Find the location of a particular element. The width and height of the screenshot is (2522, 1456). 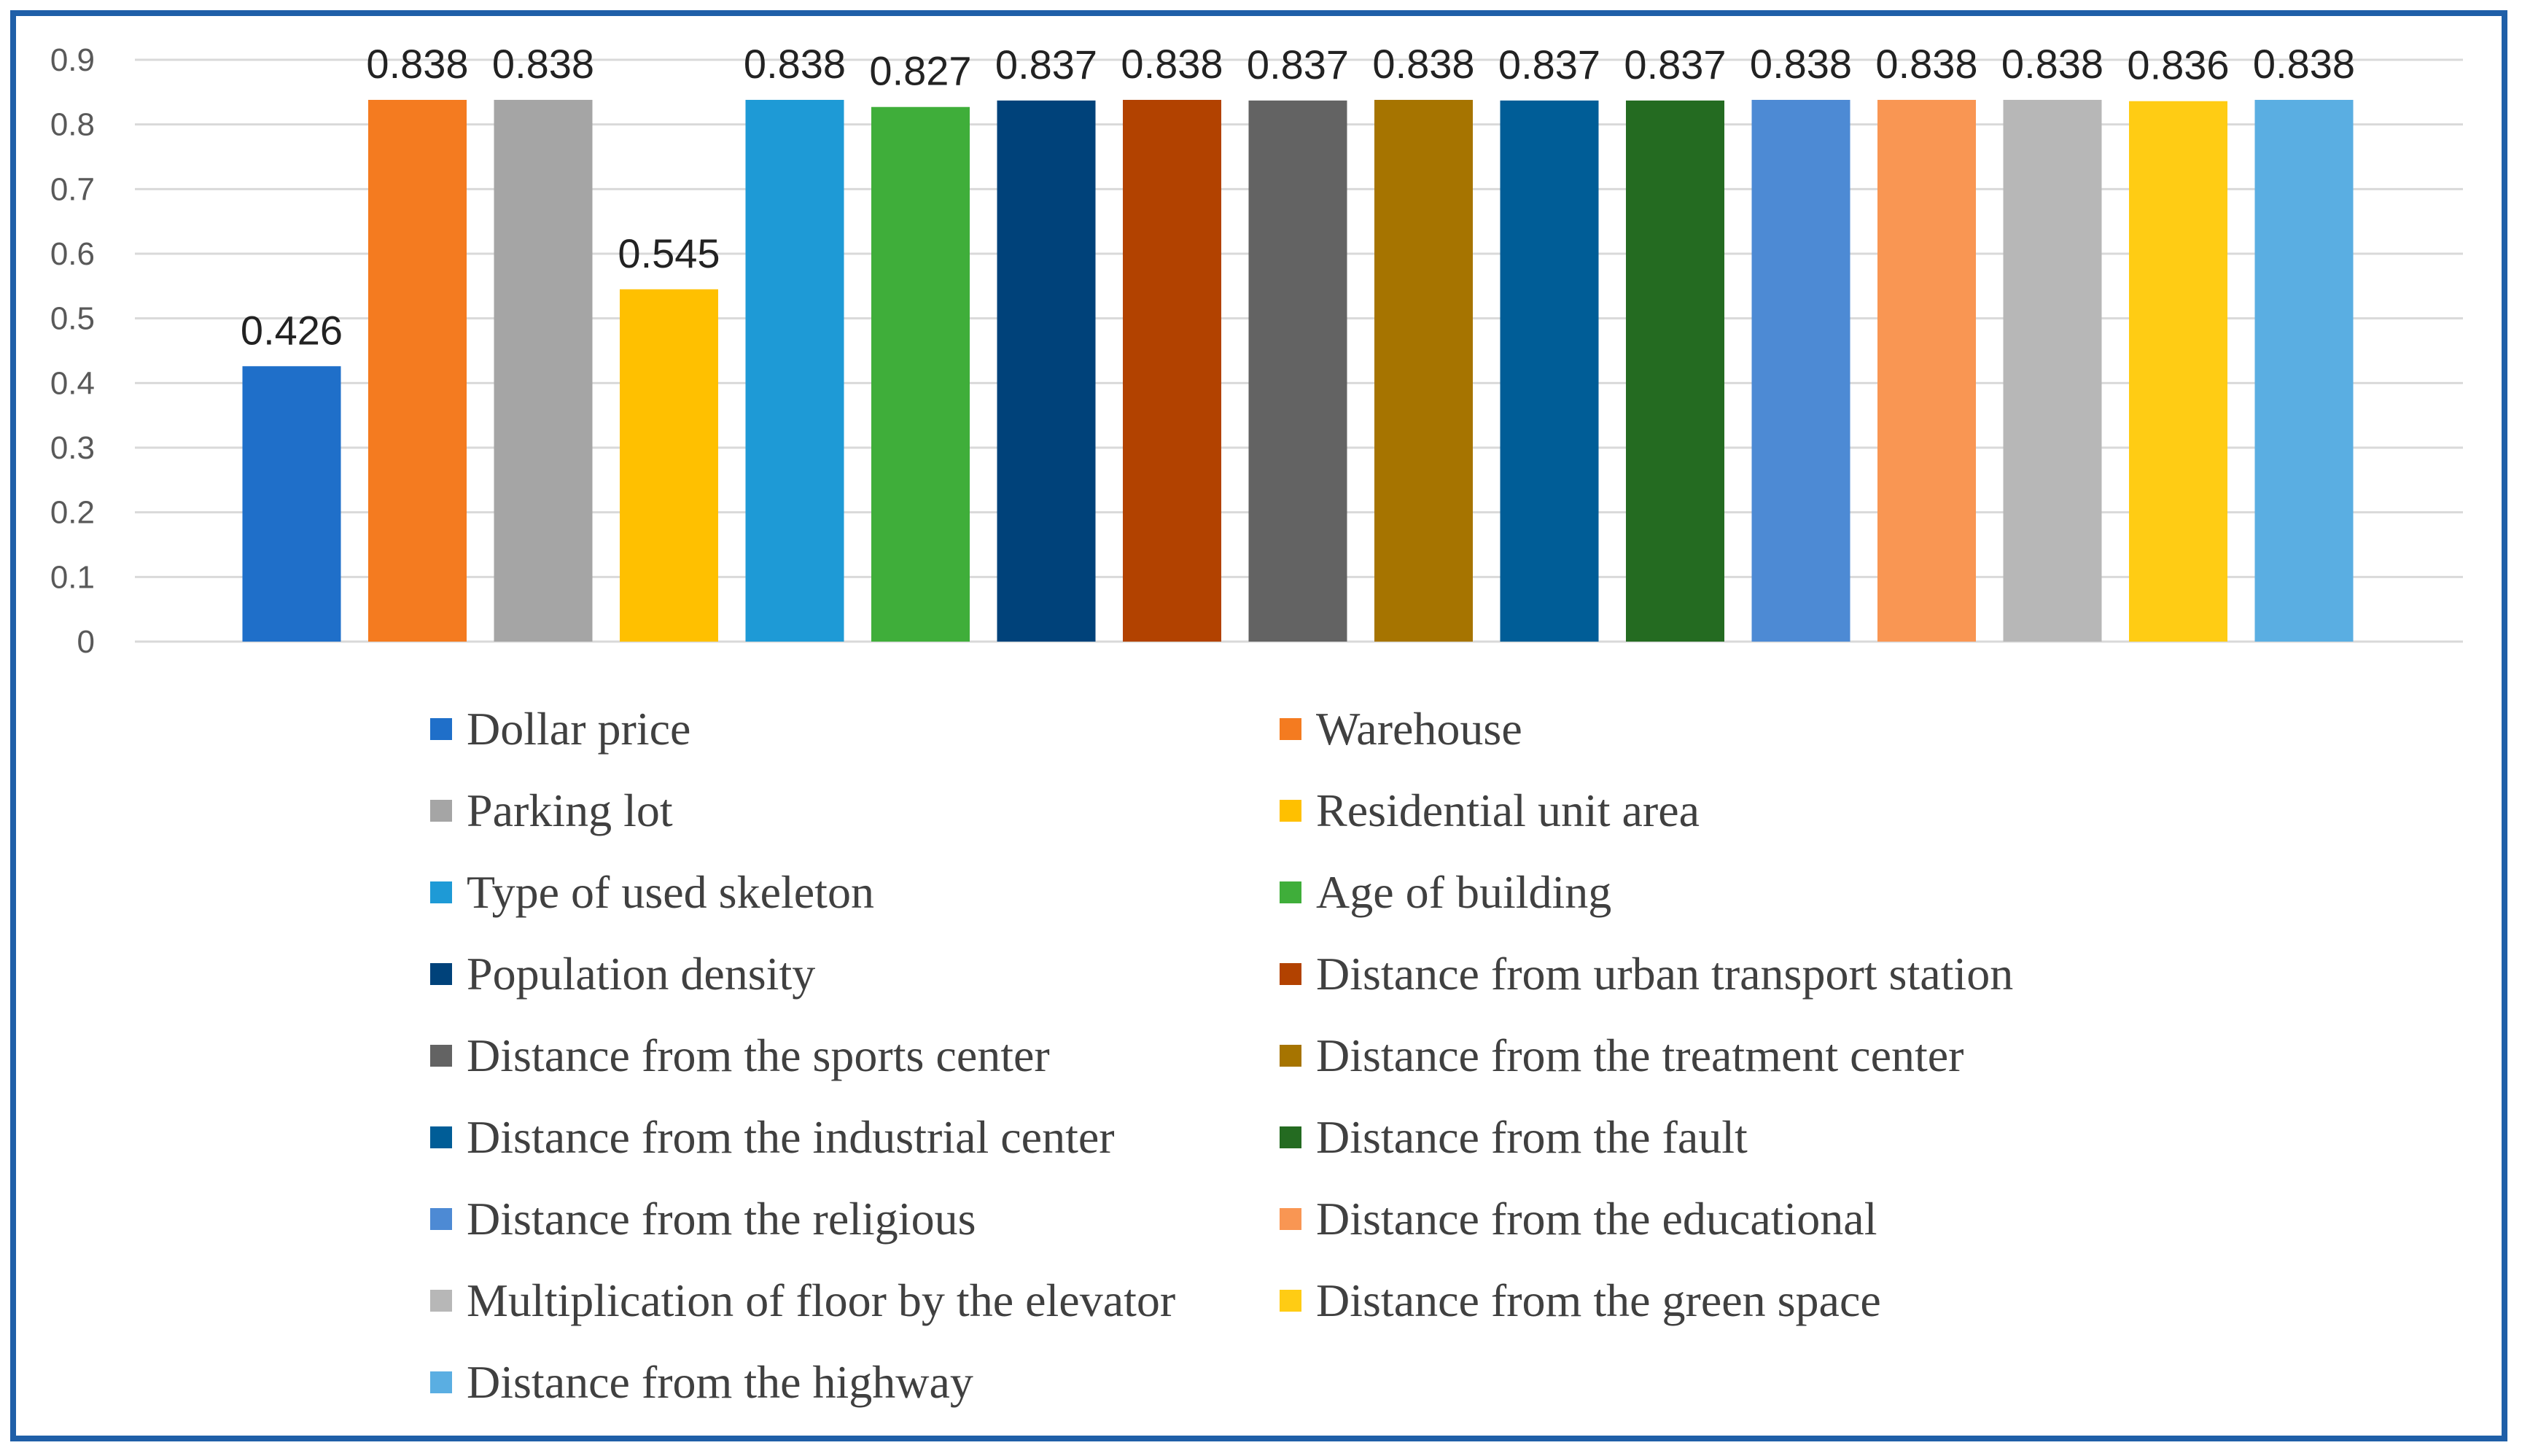

y-tick-label: 0.1 is located at coordinates (72, 577).